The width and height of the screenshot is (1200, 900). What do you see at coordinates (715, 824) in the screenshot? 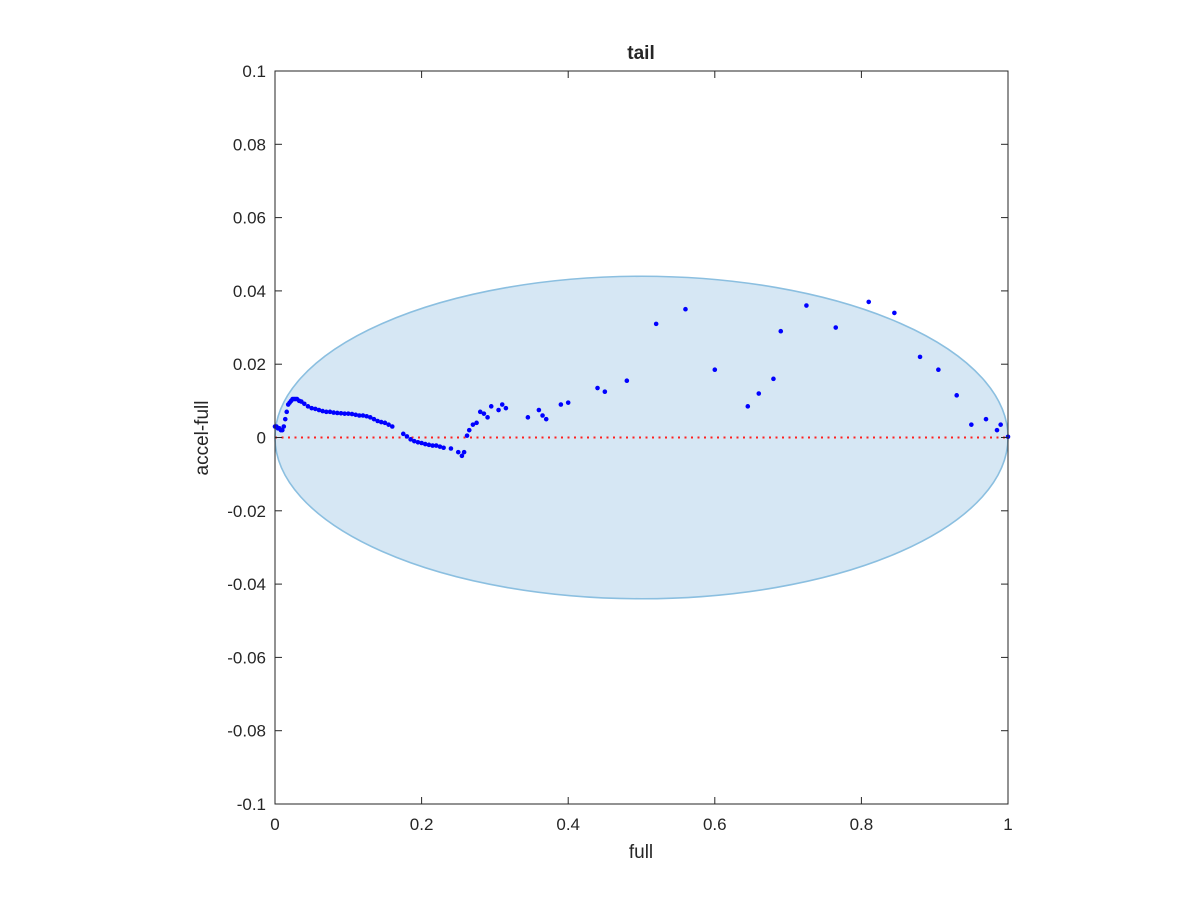
I see `x-tick-label: 0.6` at bounding box center [715, 824].